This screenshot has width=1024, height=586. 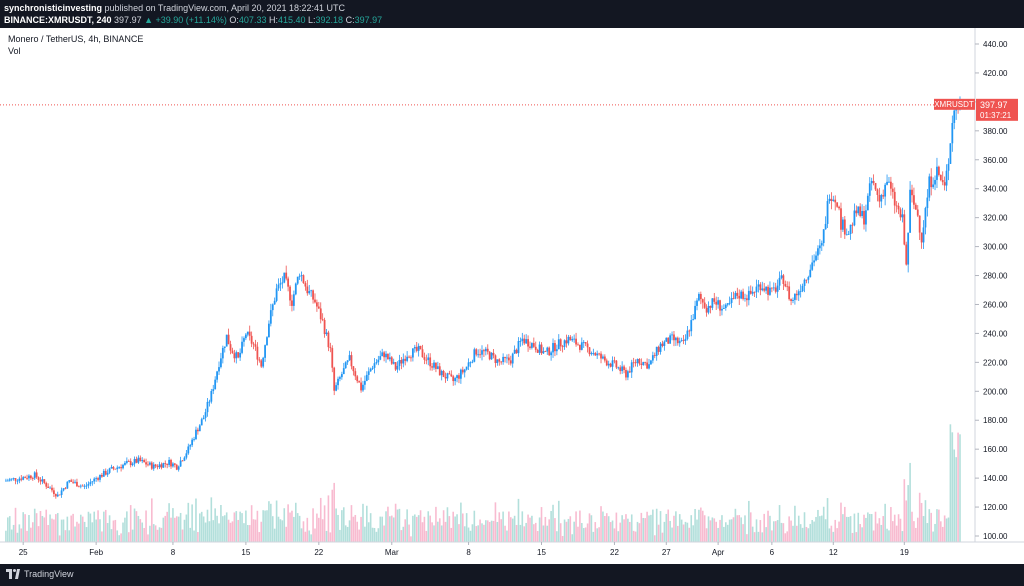 What do you see at coordinates (954, 104) in the screenshot?
I see `price-tag-symbol-bg` at bounding box center [954, 104].